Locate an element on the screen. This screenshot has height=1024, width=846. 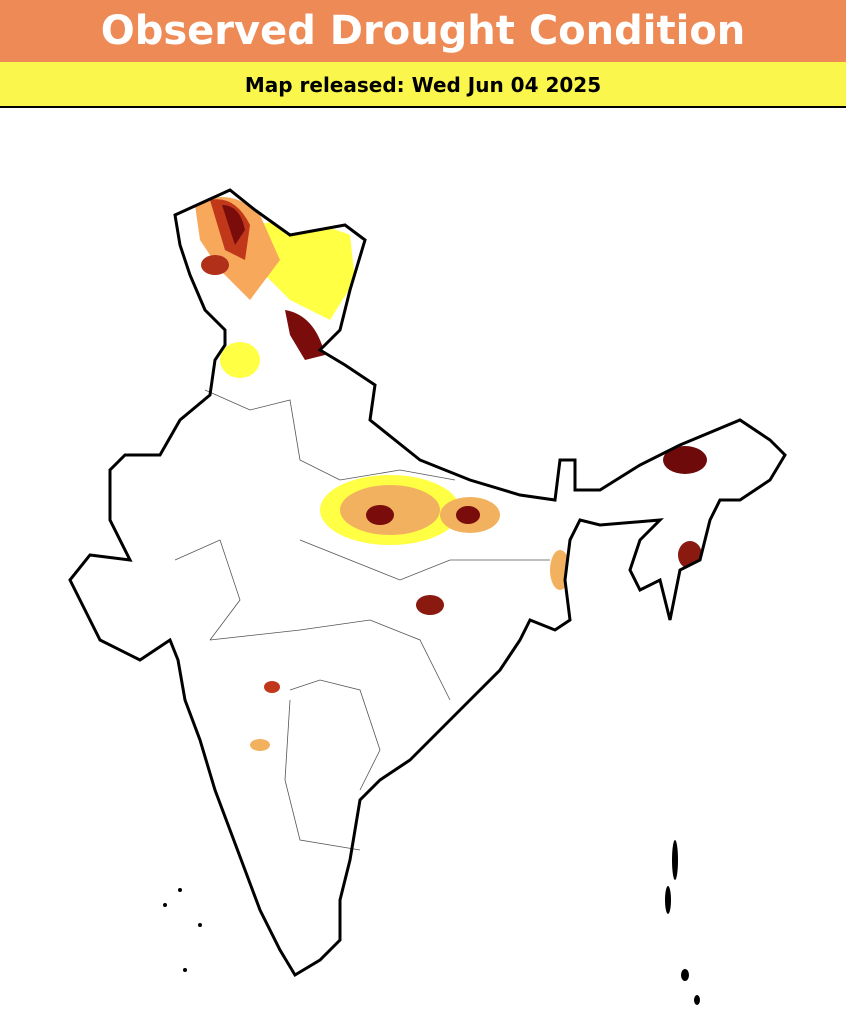
title: Observed Drought Condition is located at coordinates (423, 31).